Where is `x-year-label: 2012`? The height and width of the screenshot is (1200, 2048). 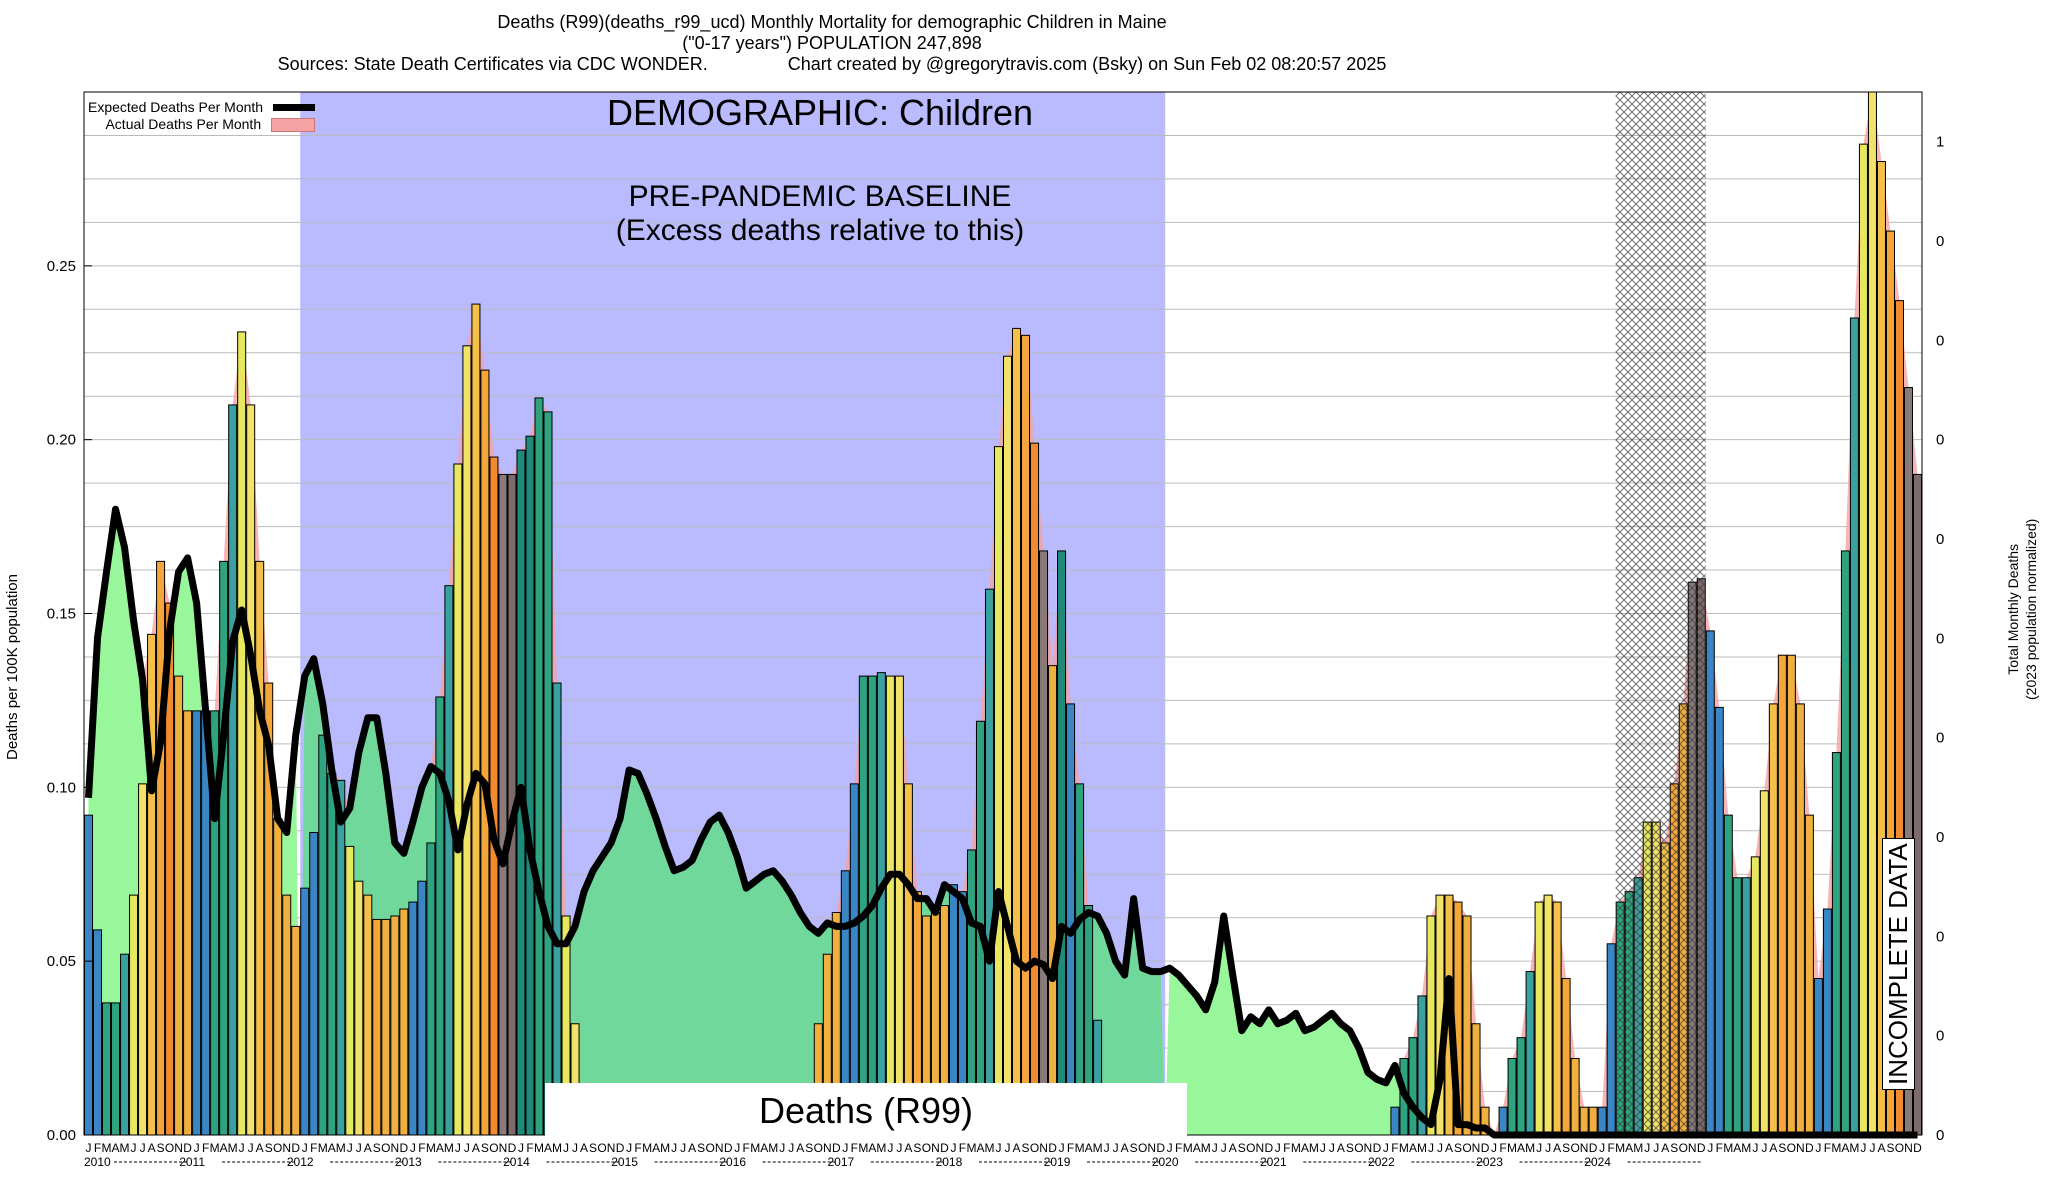
x-year-label: 2012 is located at coordinates (300, 1162).